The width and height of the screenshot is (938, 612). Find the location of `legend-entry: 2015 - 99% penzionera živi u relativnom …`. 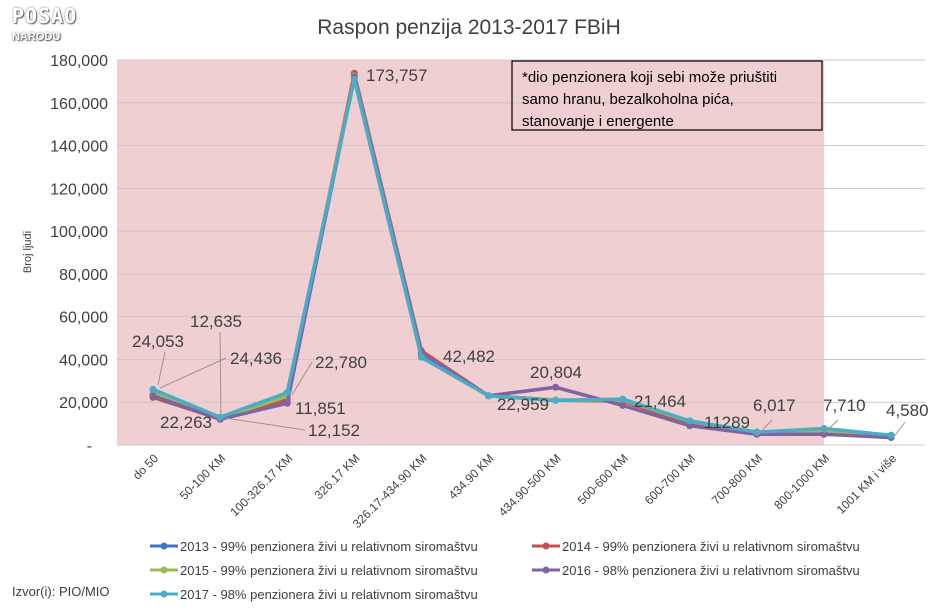

legend-entry: 2015 - 99% penzionera živi u relativnom … is located at coordinates (329, 570).